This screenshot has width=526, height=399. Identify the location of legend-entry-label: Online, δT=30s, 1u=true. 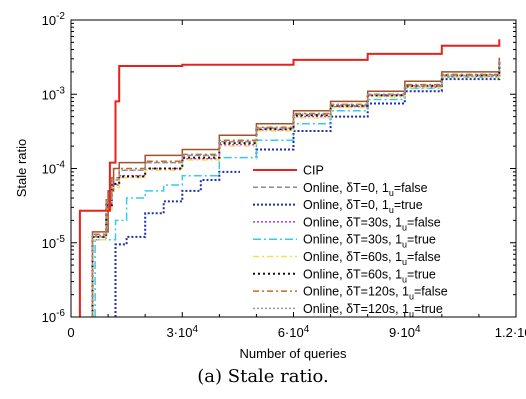
(369, 241).